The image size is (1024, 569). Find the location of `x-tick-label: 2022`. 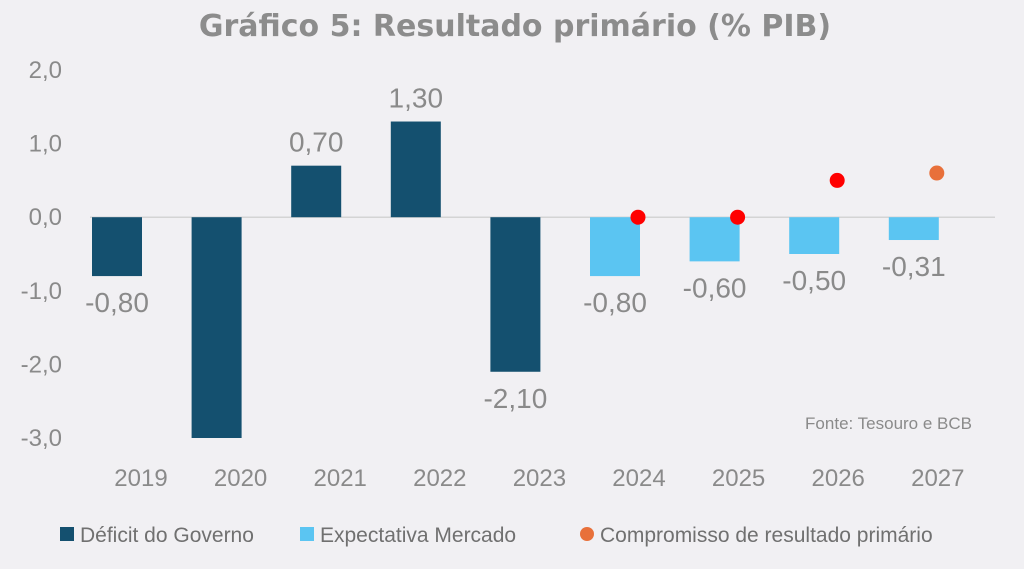

x-tick-label: 2022 is located at coordinates (439, 478).